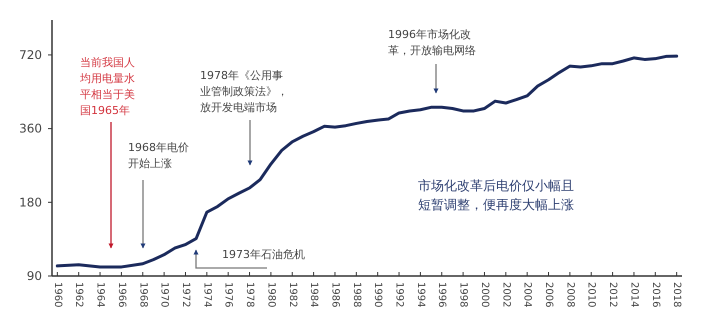  What do you see at coordinates (548, 295) in the screenshot?
I see `x-tick-label: 2006` at bounding box center [548, 295].